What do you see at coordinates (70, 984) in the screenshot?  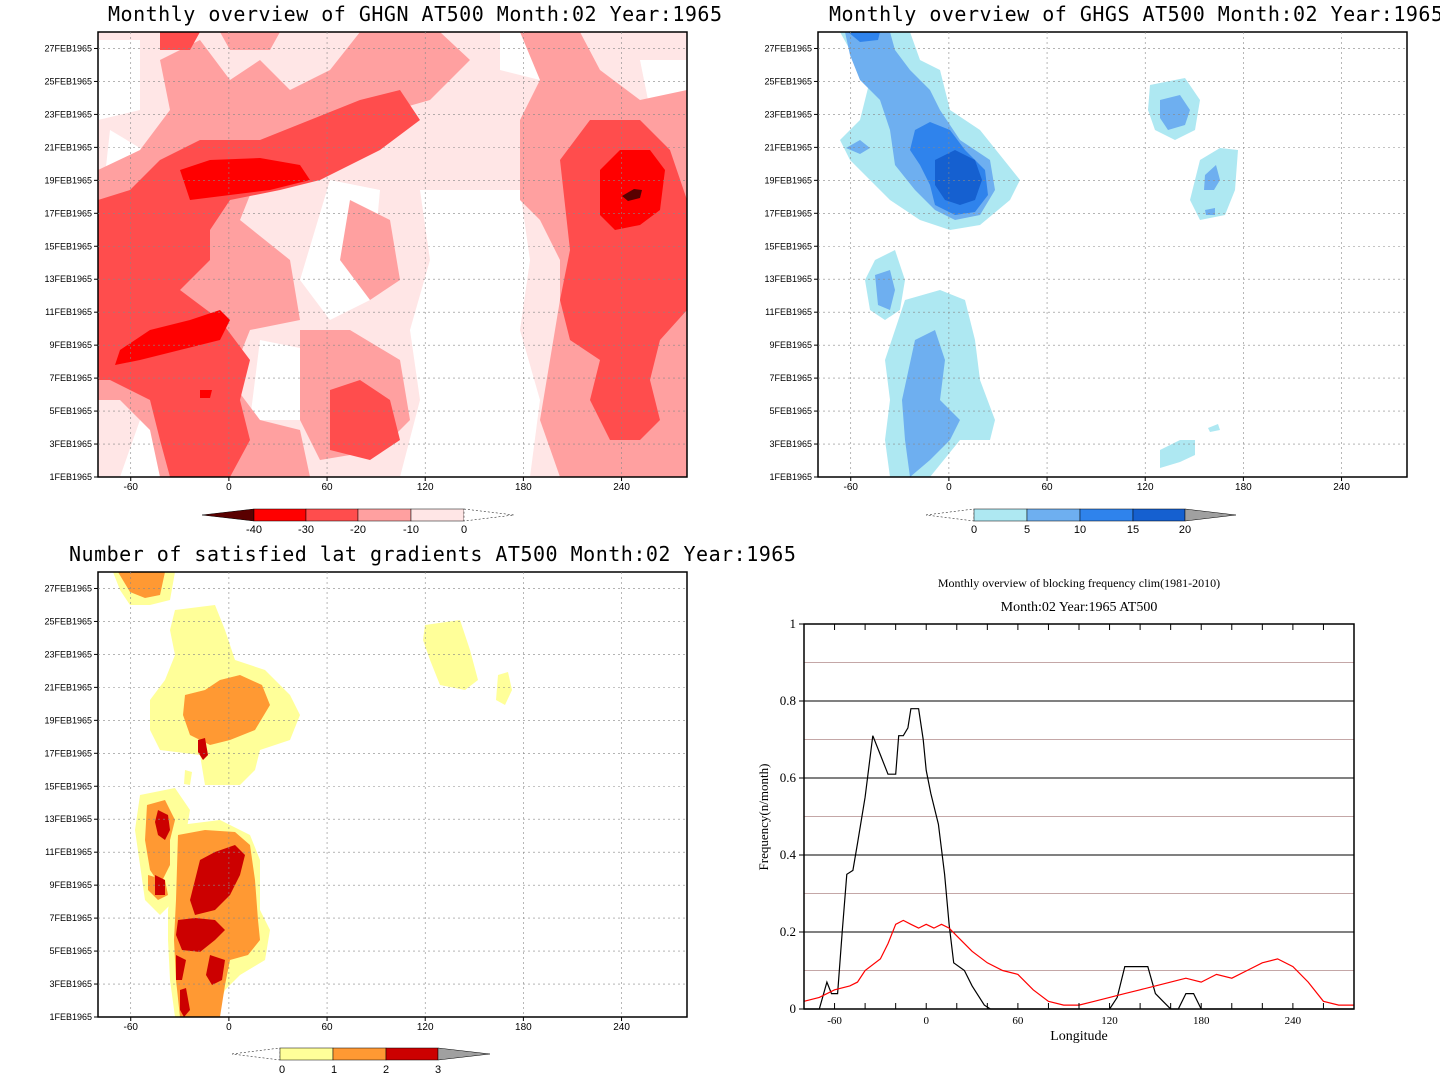 I see `lat-ytick-label: 3FEB1965` at bounding box center [70, 984].